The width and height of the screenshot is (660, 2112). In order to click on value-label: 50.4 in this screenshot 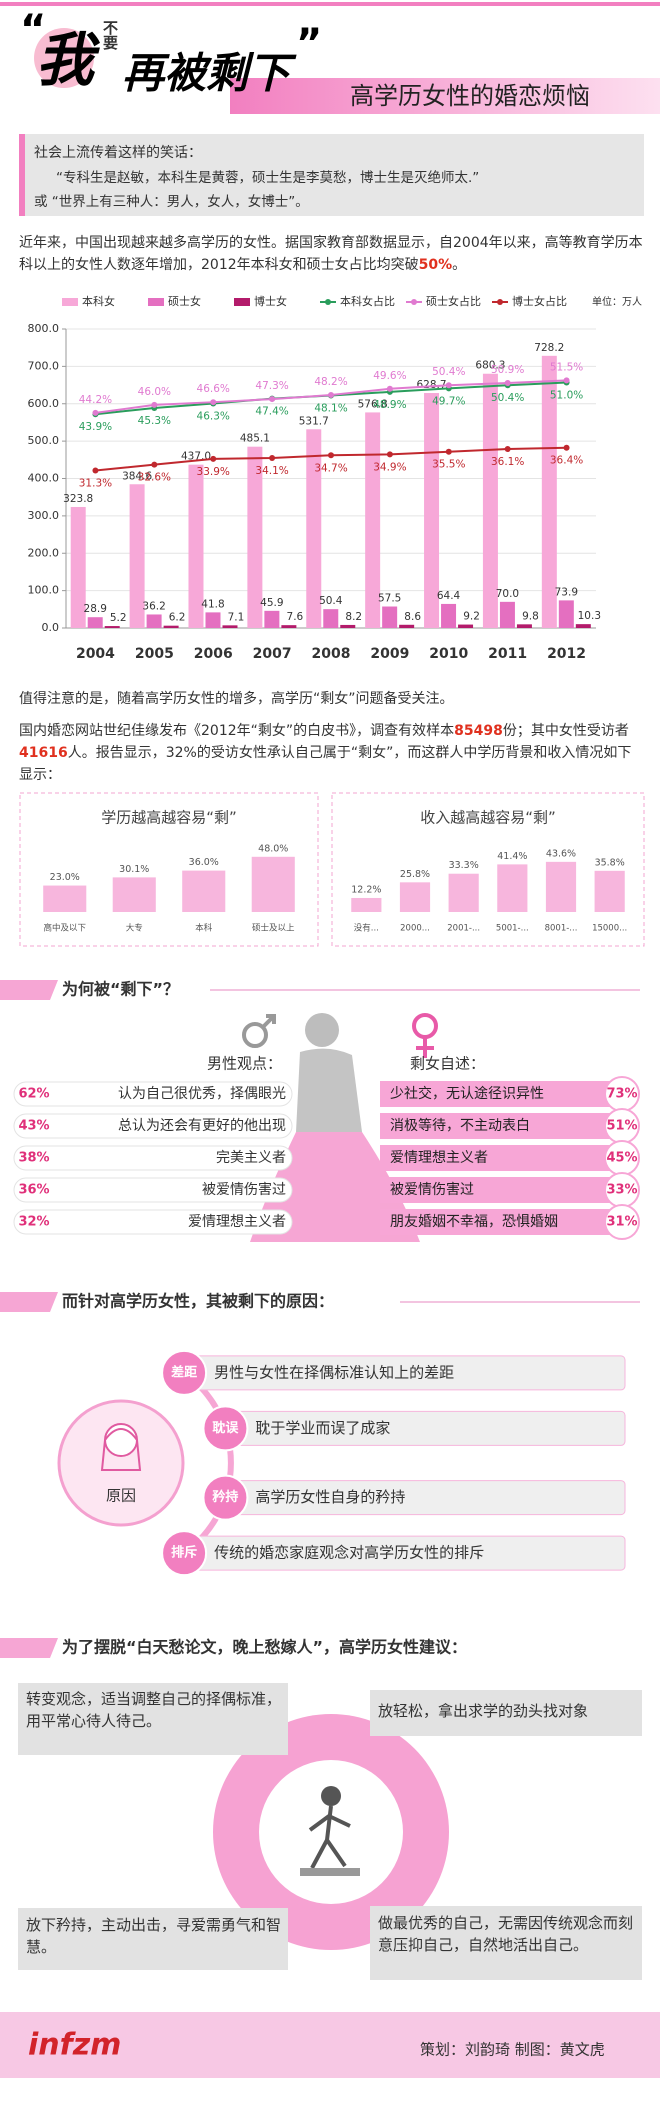, I will do `click(331, 601)`.